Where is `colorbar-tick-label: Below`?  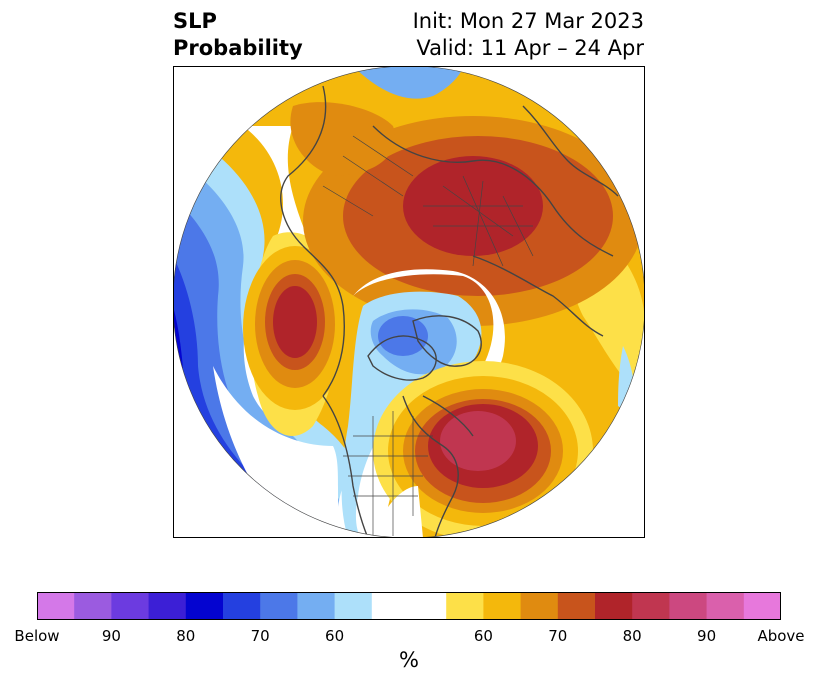
colorbar-tick-label: Below is located at coordinates (37, 636).